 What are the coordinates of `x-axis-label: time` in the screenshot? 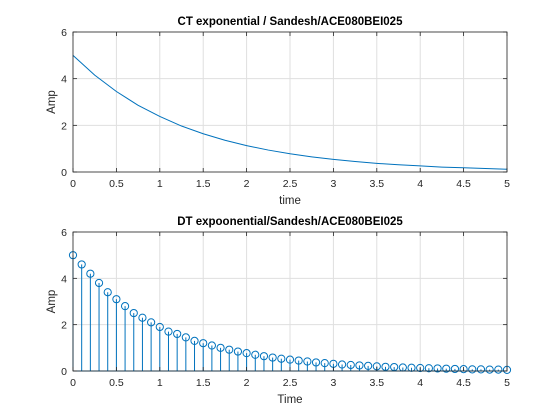 It's located at (290, 201).